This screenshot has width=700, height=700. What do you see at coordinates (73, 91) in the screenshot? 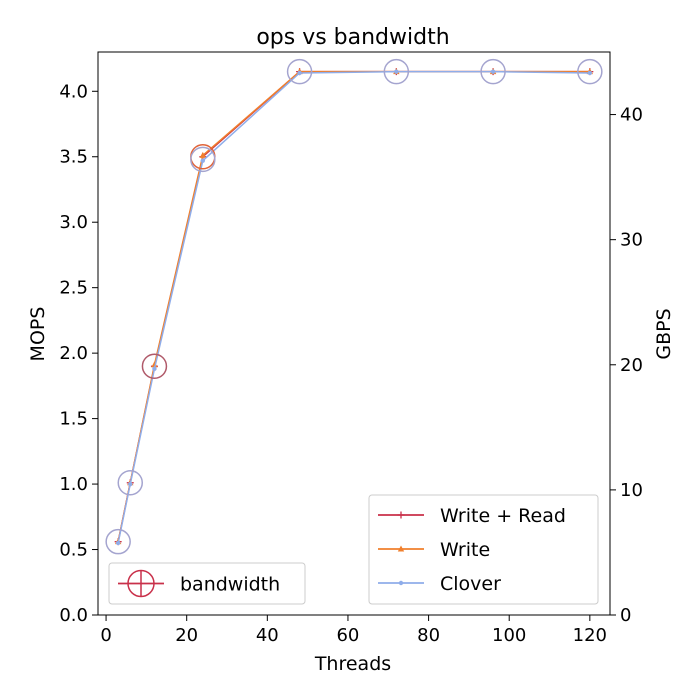
I see `y-tick-left-label-8: 4.0` at bounding box center [73, 91].